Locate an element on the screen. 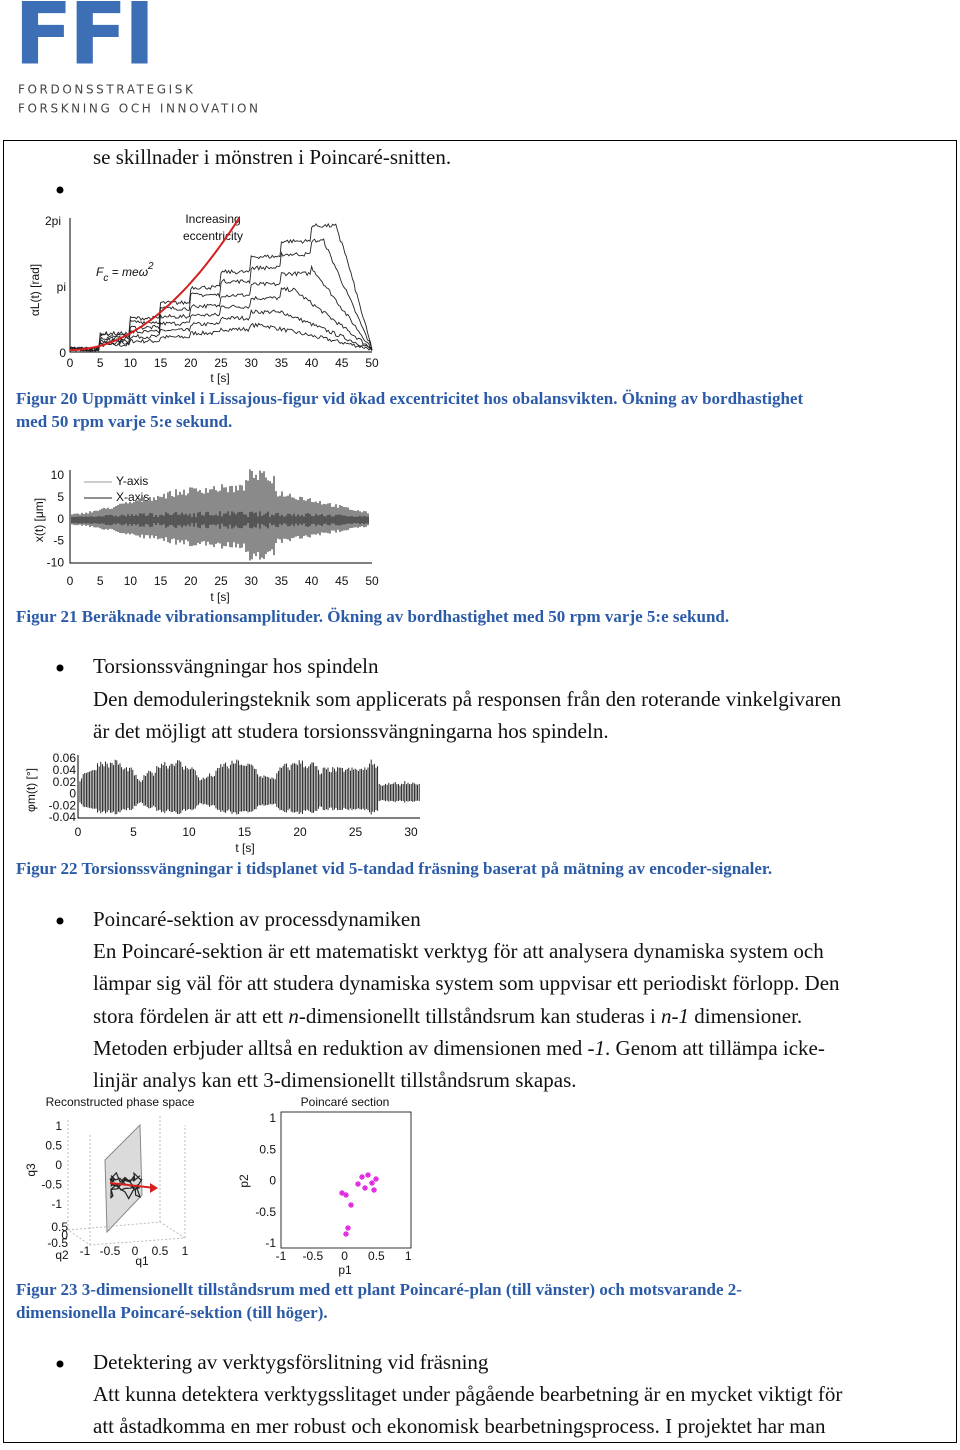 The width and height of the screenshot is (960, 1450). logo-line: FORSKNING OCH INNOVATION is located at coordinates (139, 109).